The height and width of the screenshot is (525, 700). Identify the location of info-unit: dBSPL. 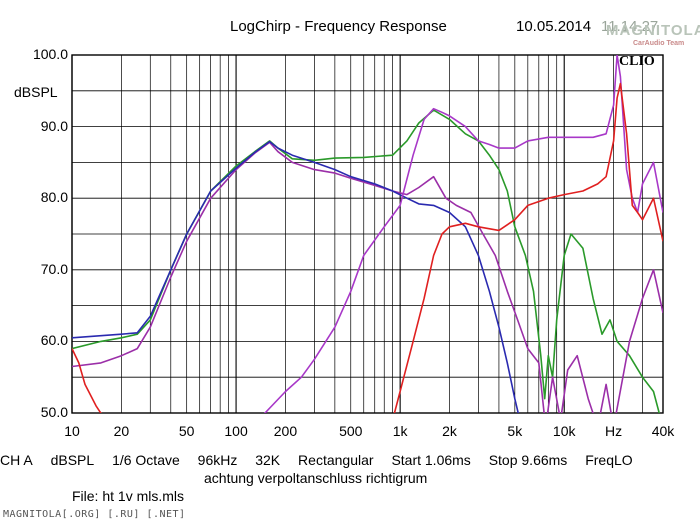
(72, 460).